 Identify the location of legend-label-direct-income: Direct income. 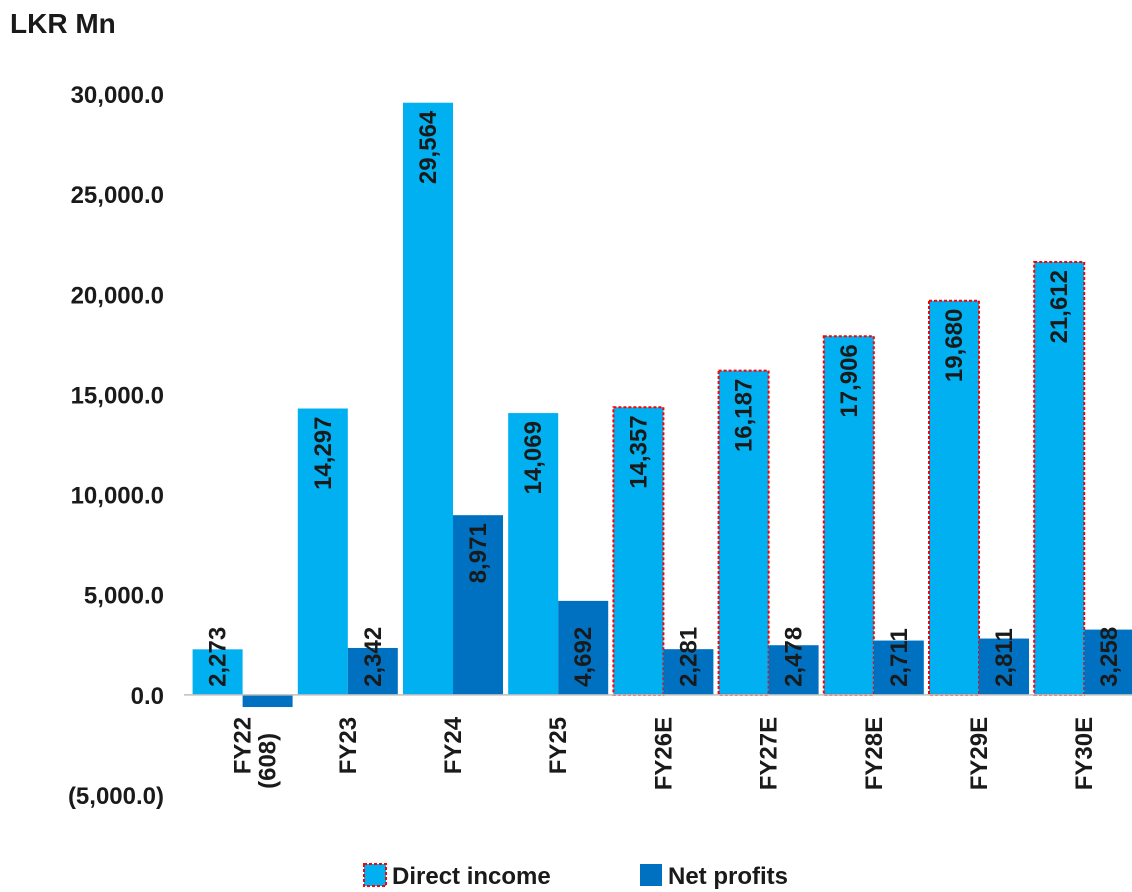
(471, 876).